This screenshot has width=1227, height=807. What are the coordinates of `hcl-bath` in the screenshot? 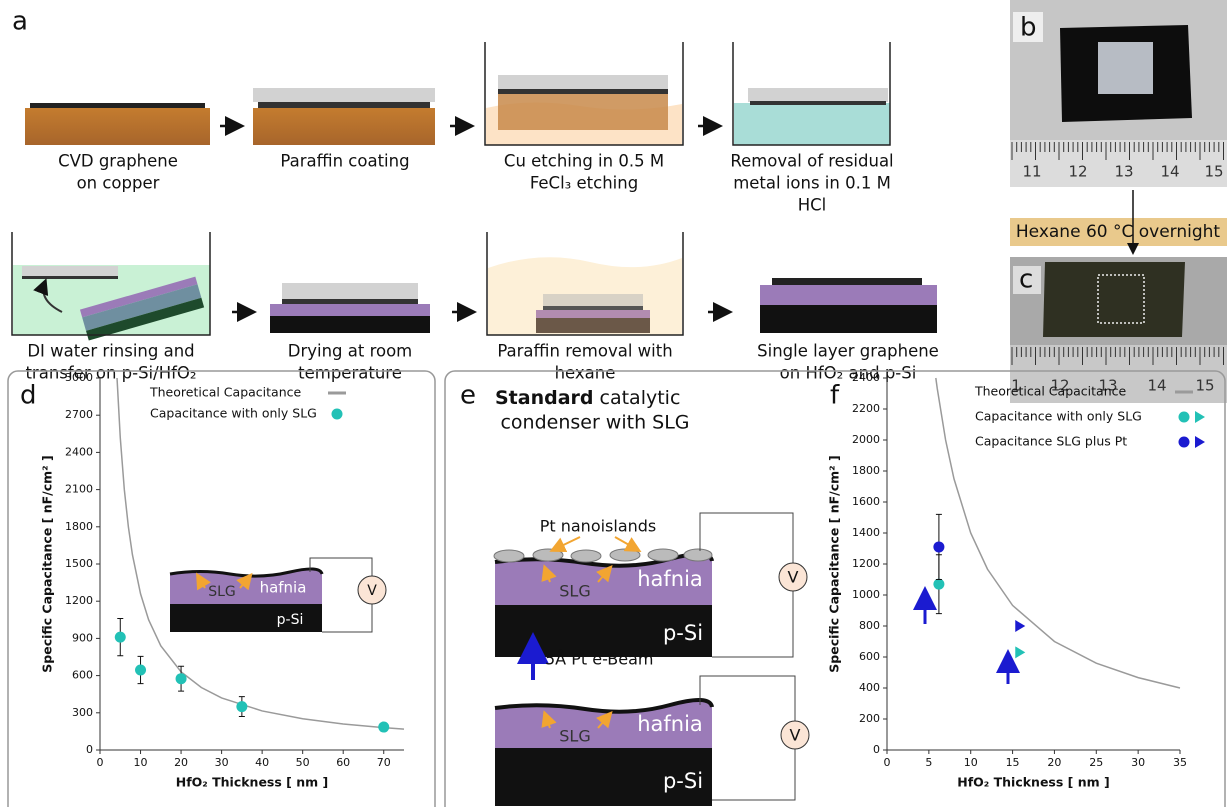 It's located at (812, 124).